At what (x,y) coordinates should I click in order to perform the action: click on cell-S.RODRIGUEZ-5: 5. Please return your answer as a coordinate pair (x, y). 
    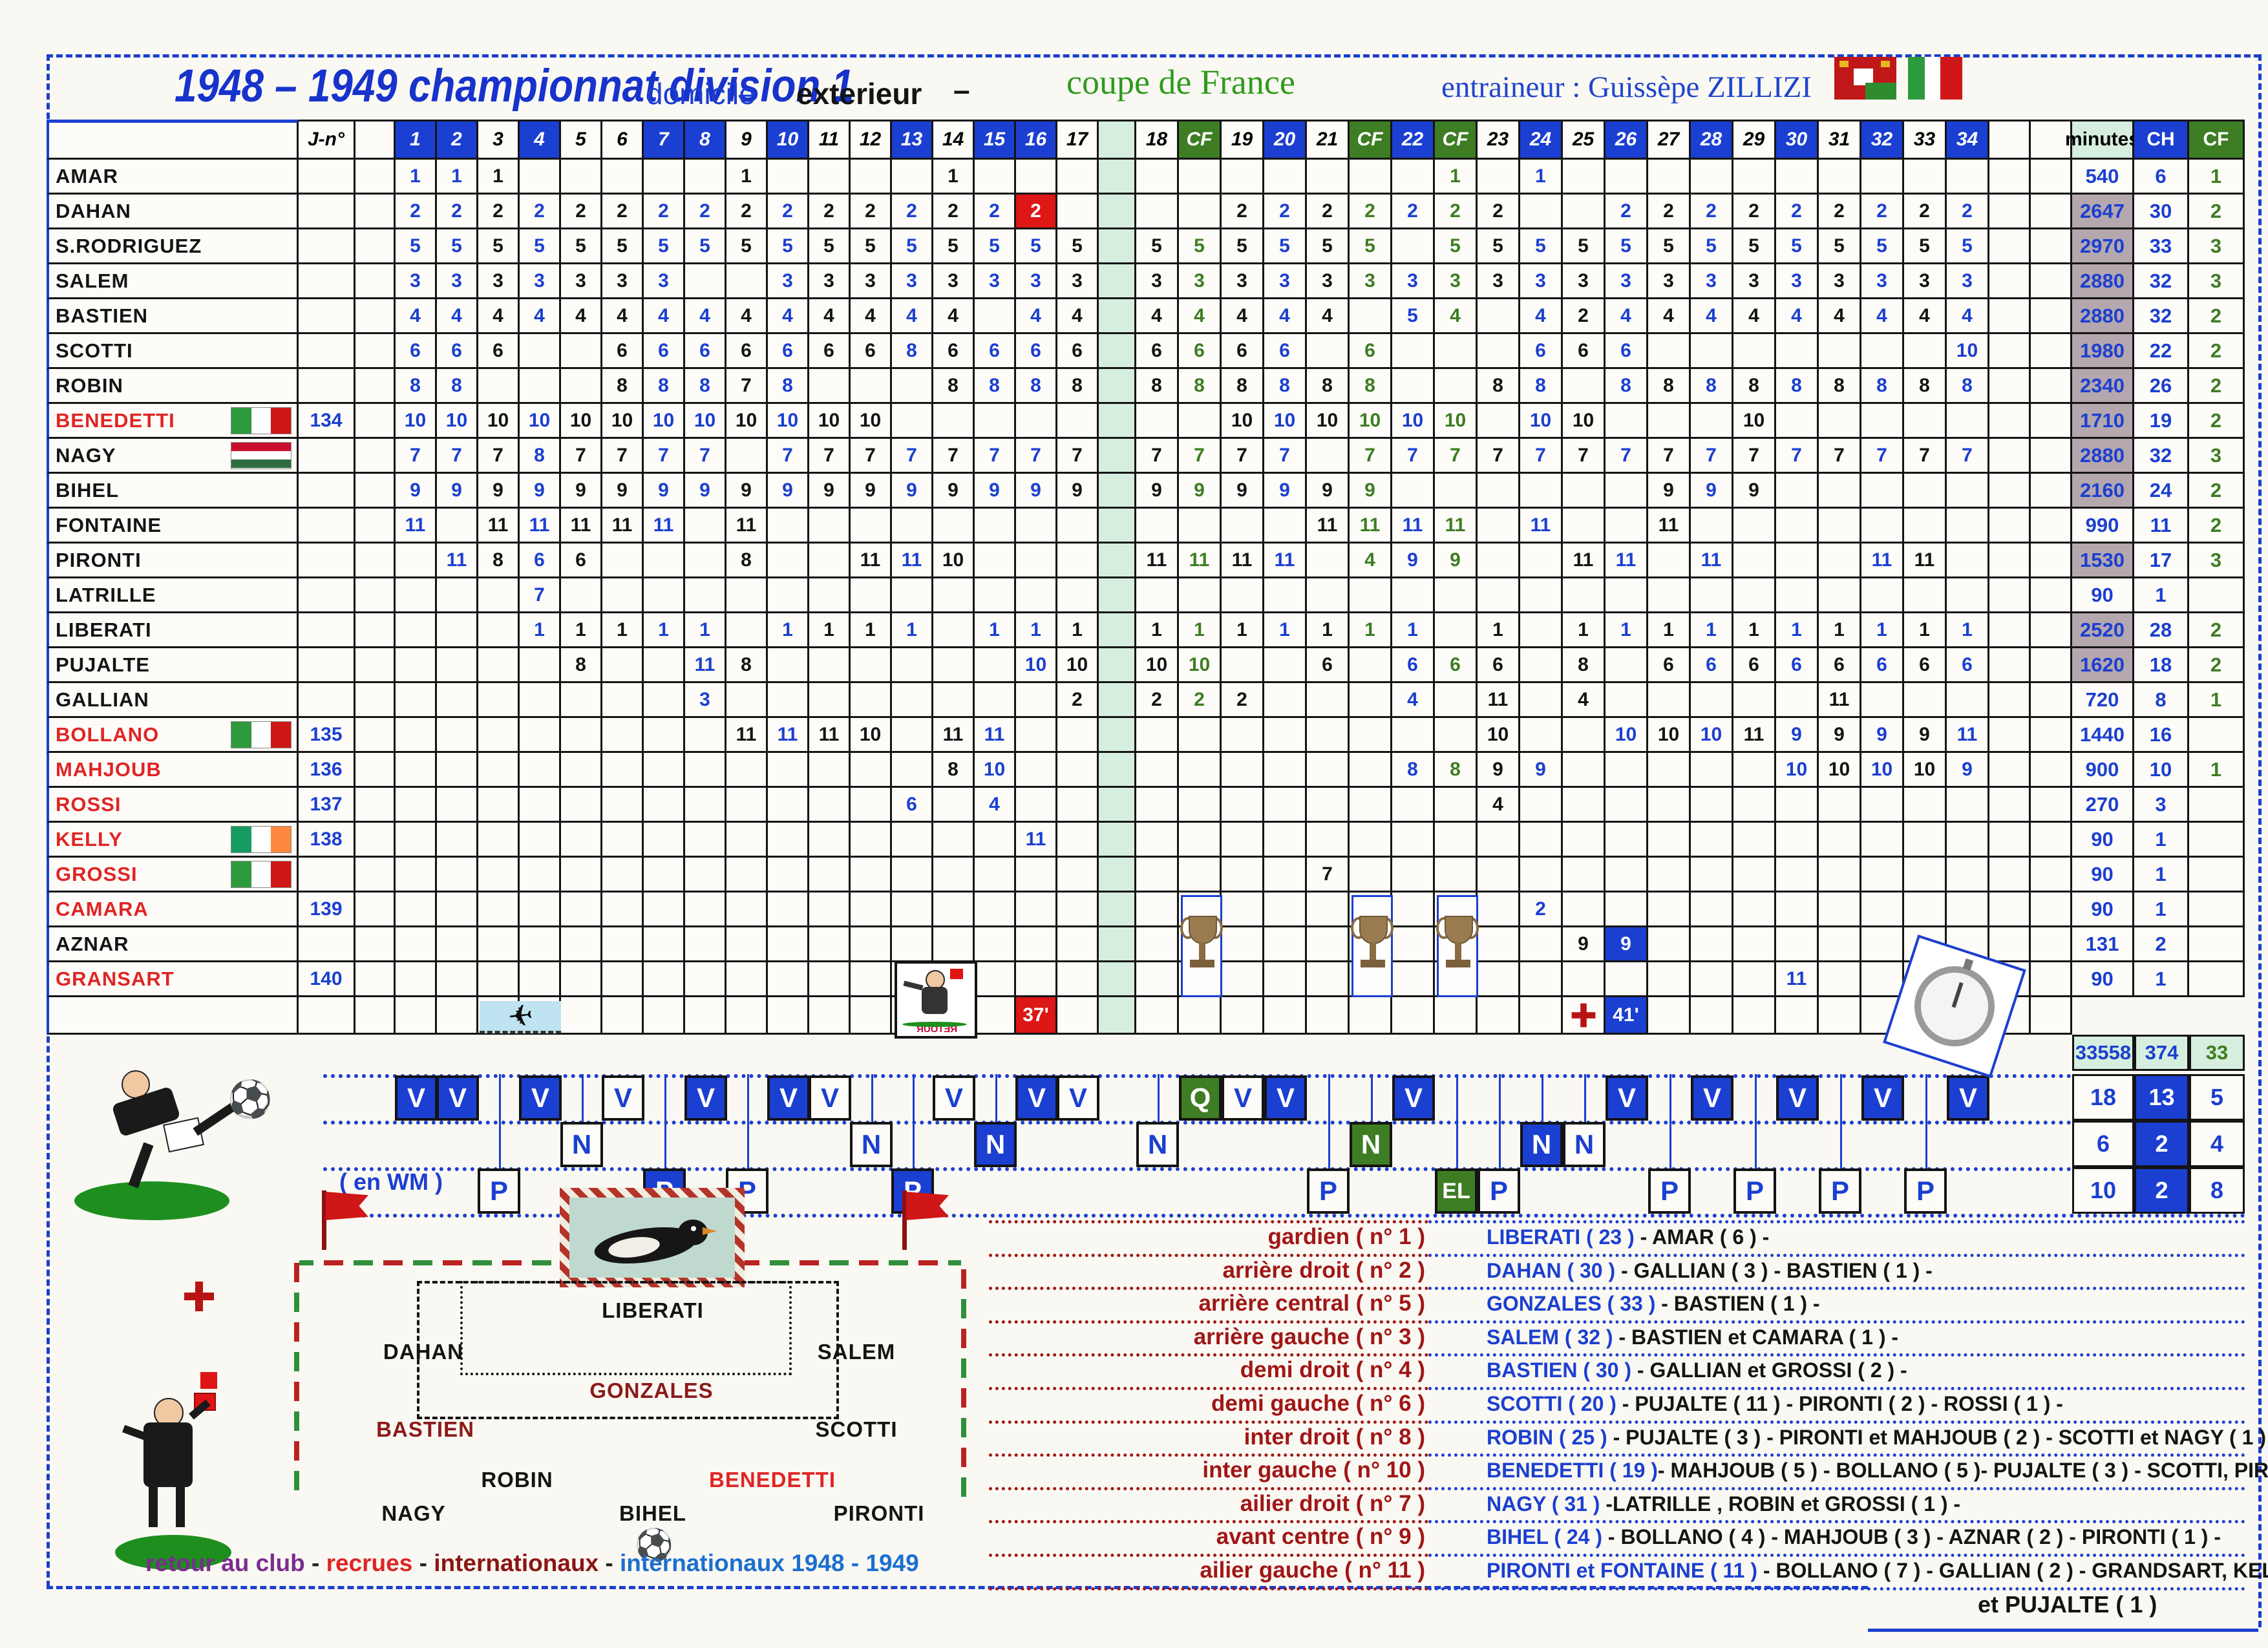
    Looking at the image, I should click on (581, 246).